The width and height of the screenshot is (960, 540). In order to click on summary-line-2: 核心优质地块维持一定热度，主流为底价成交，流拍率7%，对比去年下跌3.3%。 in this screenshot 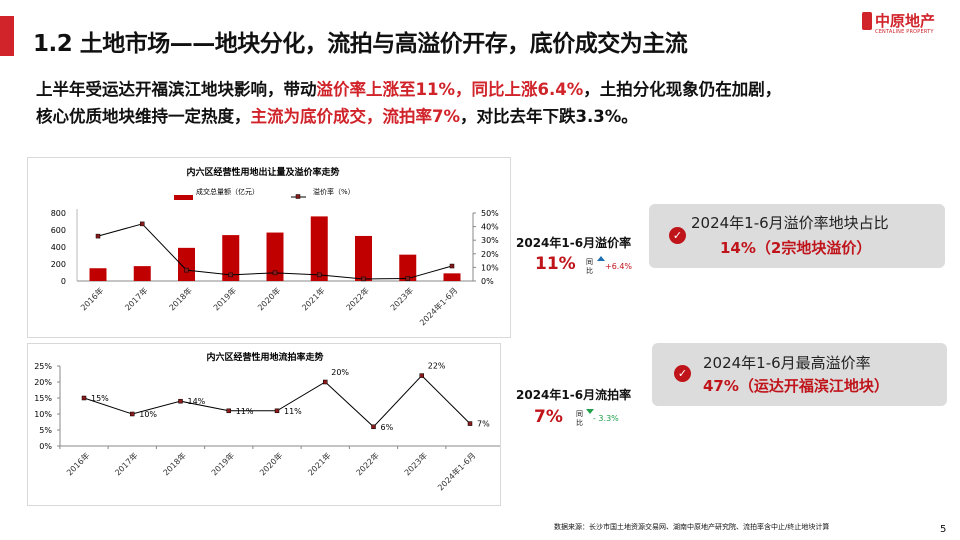, I will do `click(408, 116)`.